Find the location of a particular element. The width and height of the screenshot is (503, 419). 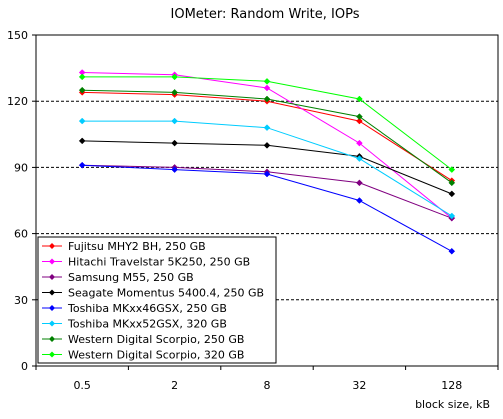

y-tick-label: 0 is located at coordinates (24, 366).